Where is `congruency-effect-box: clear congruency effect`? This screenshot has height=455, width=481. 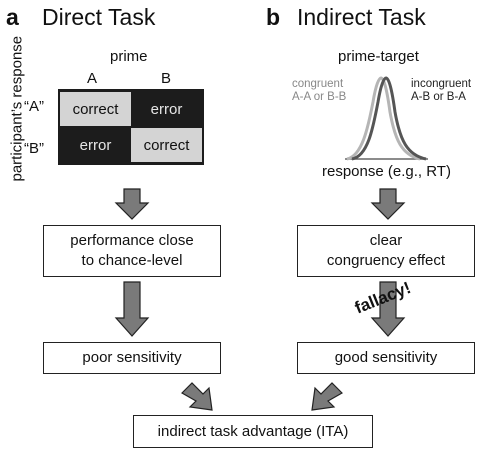
congruency-effect-box: clear congruency effect is located at coordinates (386, 251).